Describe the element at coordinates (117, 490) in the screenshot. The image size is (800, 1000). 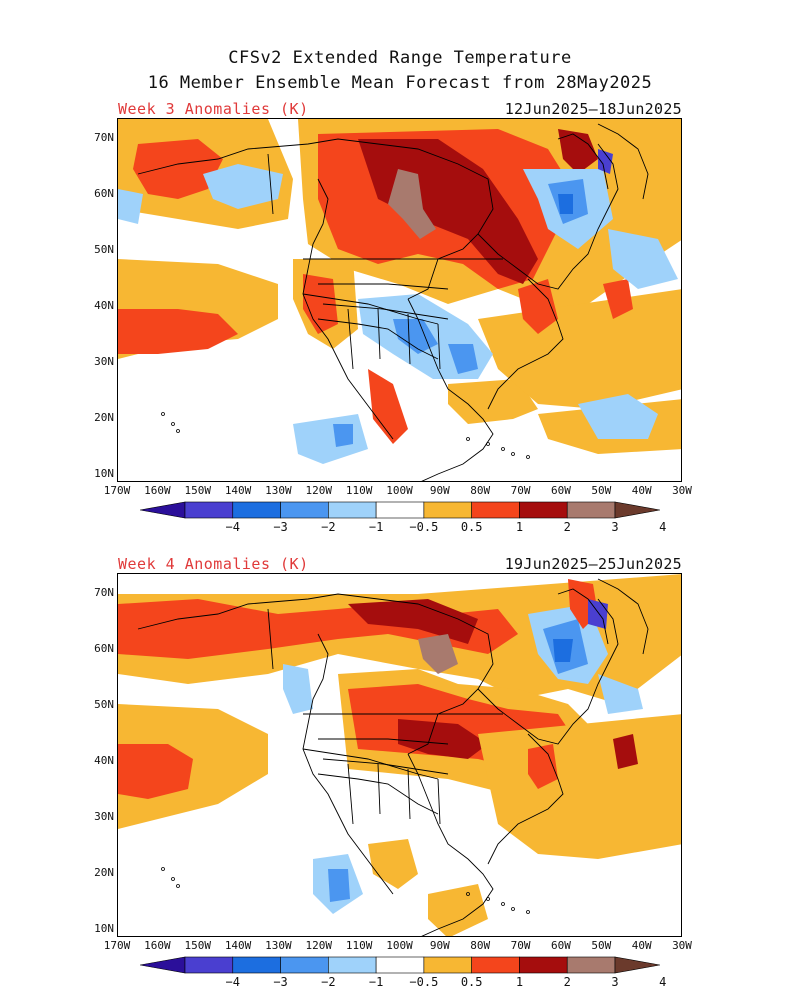
I see `lon-tick-label: 170W` at that location.